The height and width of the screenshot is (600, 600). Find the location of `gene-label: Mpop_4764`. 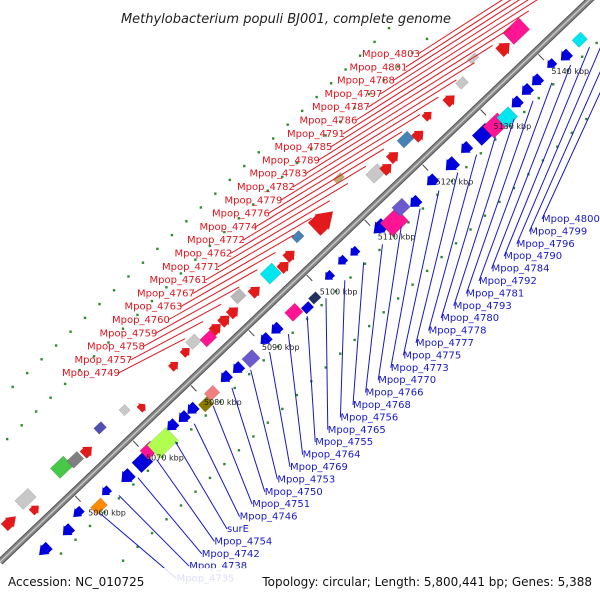

gene-label: Mpop_4764 is located at coordinates (332, 455).